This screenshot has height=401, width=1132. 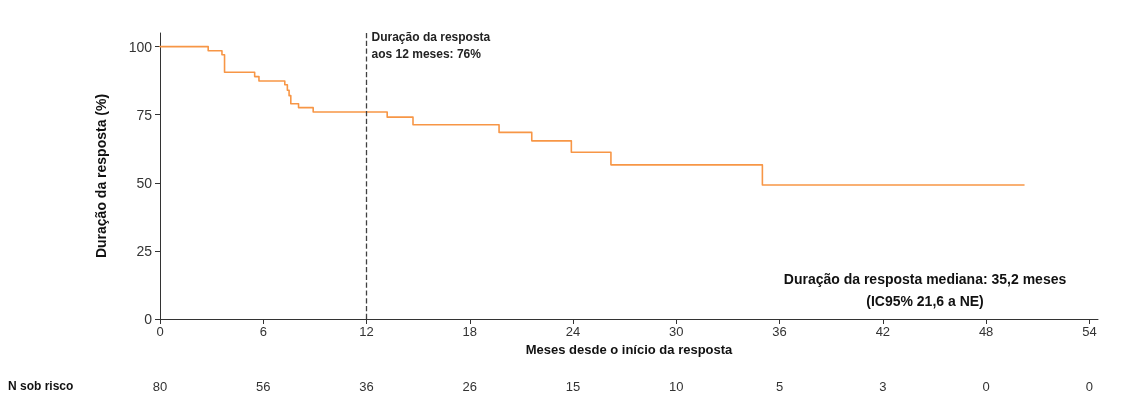 What do you see at coordinates (573, 331) in the screenshot?
I see `x-tick-label: 24` at bounding box center [573, 331].